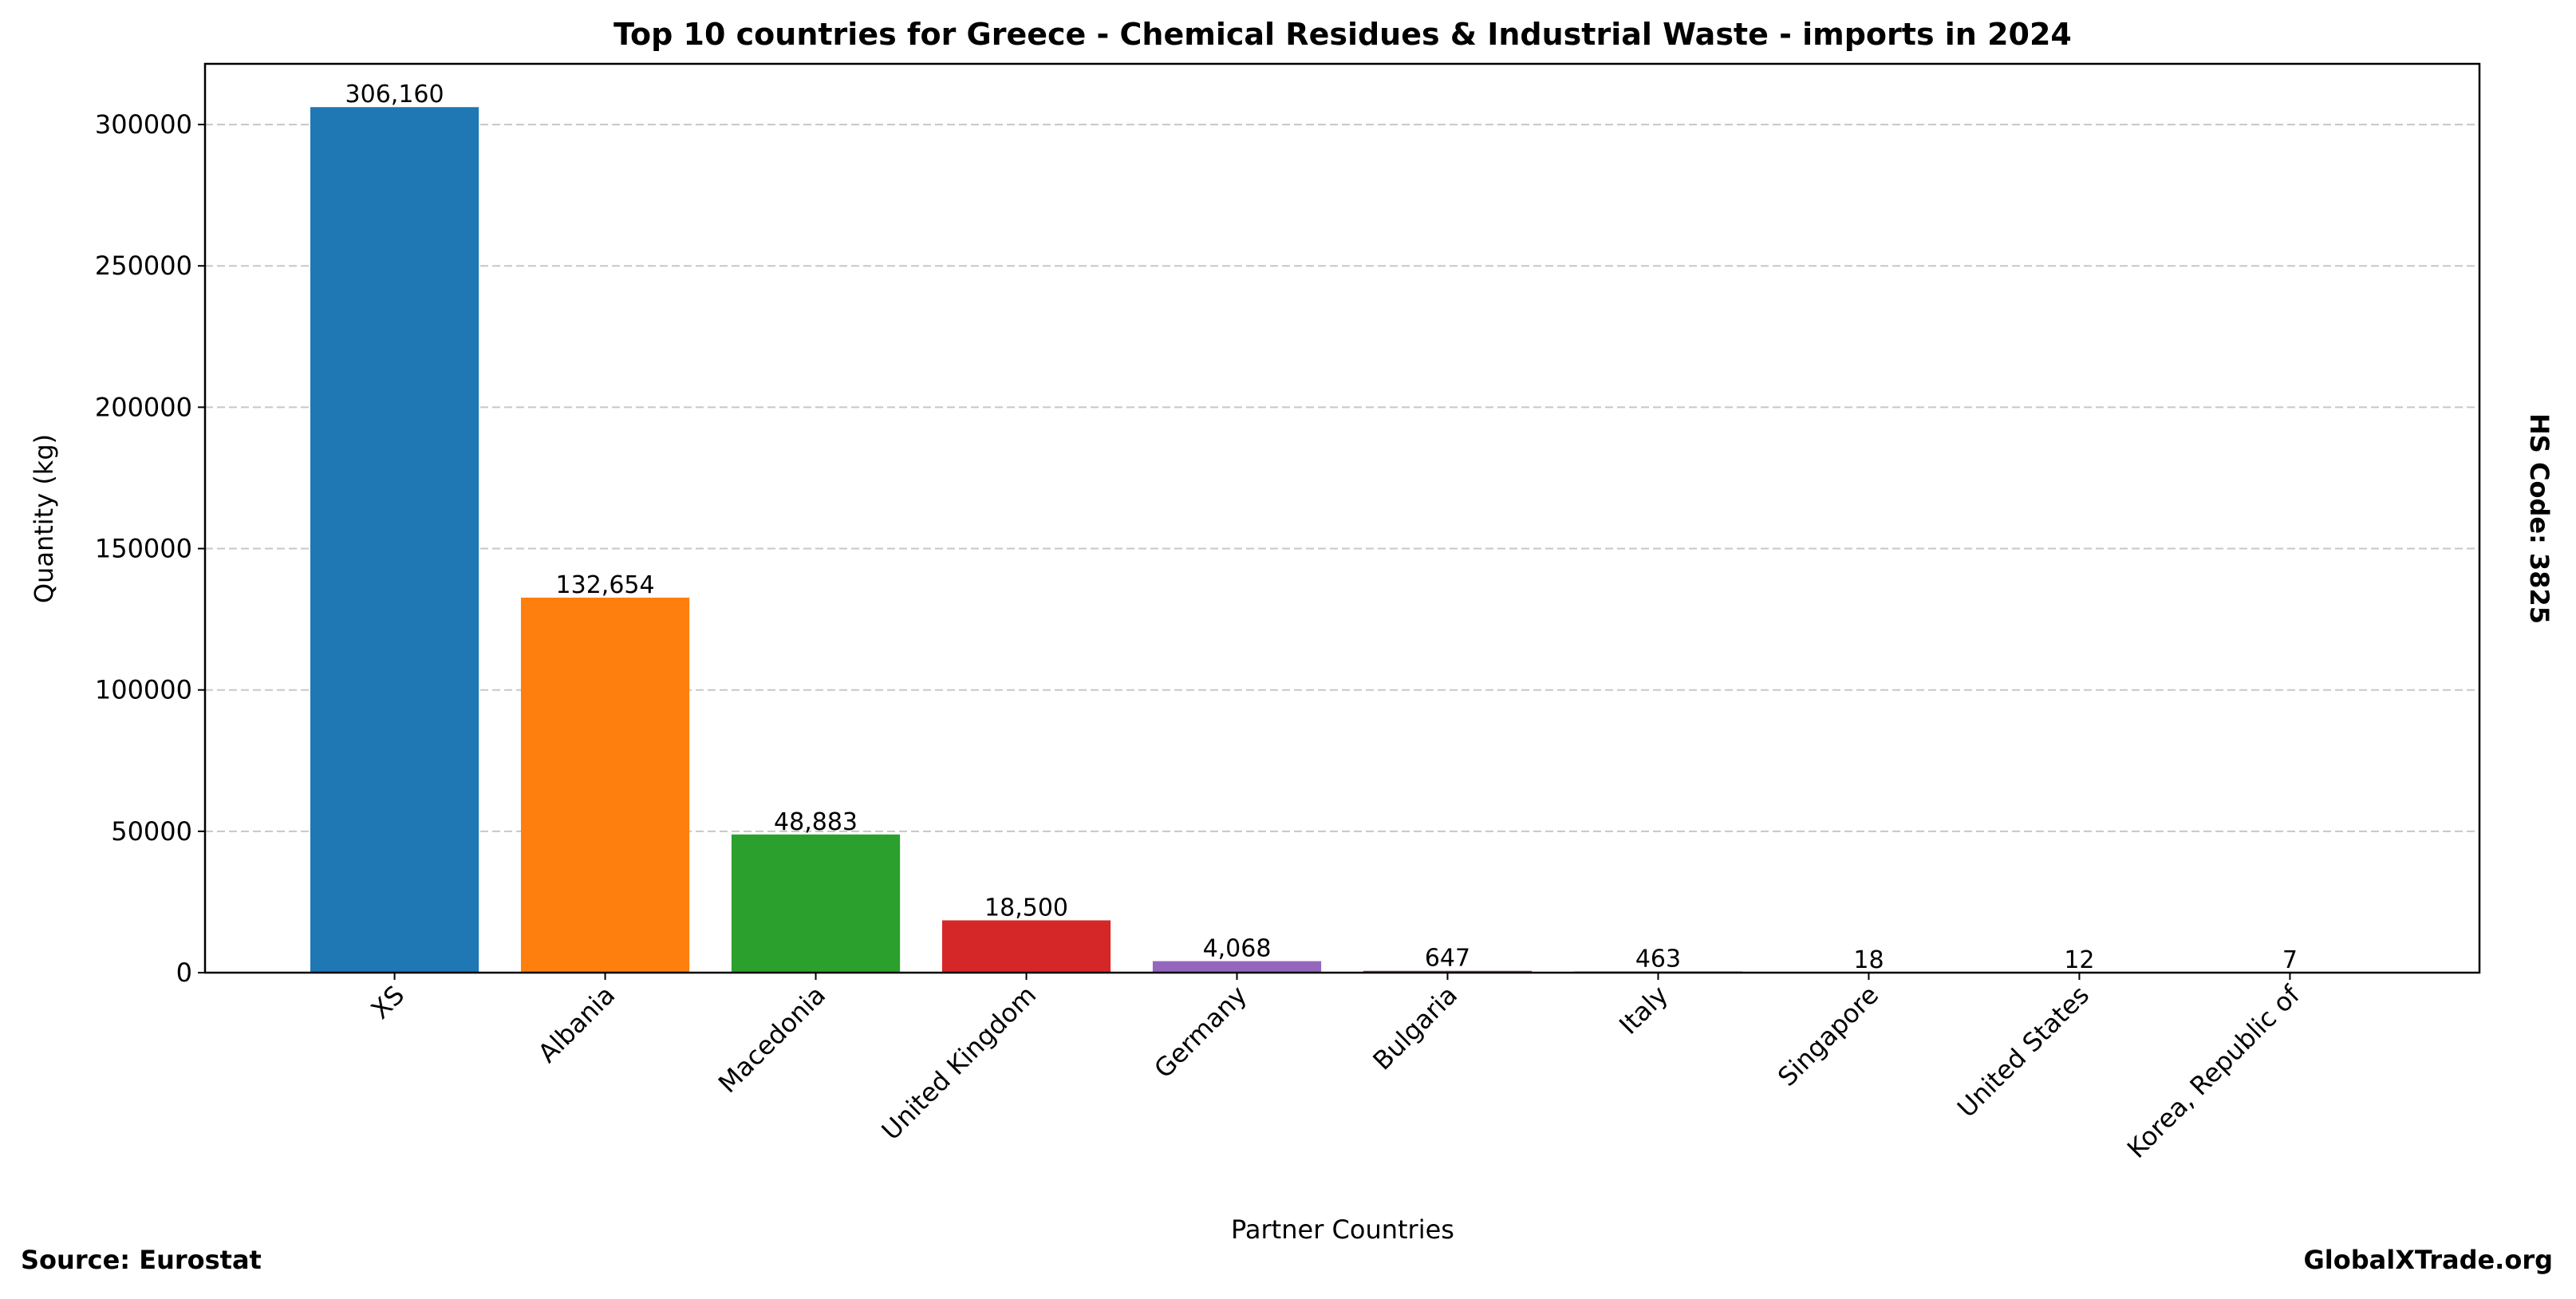 The width and height of the screenshot is (2576, 1299). Describe the element at coordinates (2428, 1260) in the screenshot. I see `site-label: GlobalXTrade.org` at that location.